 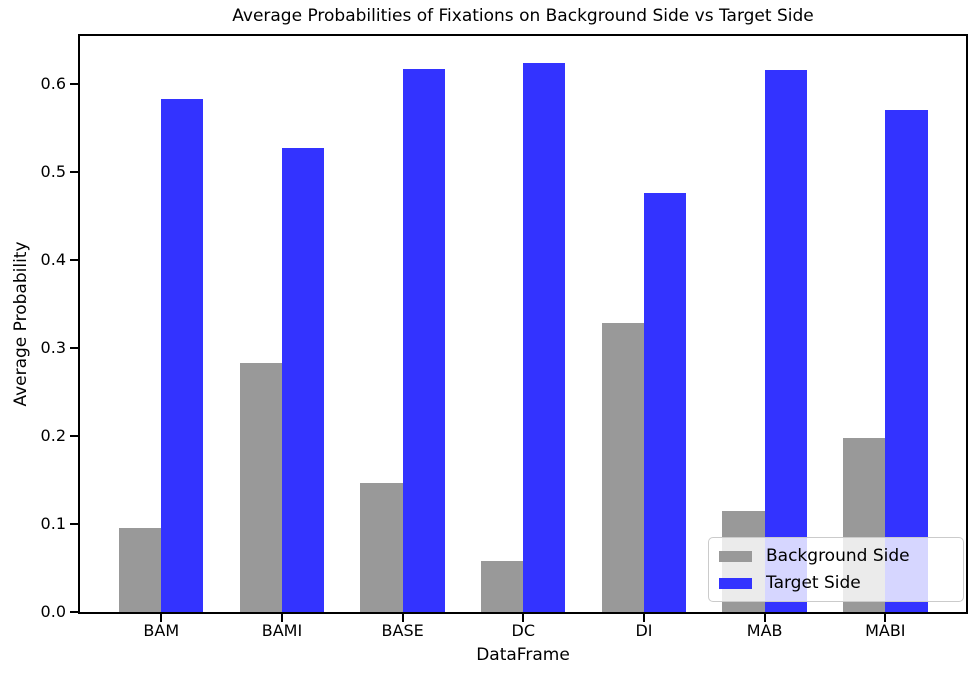 What do you see at coordinates (74, 171) in the screenshot?
I see `y-tick-0.5` at bounding box center [74, 171].